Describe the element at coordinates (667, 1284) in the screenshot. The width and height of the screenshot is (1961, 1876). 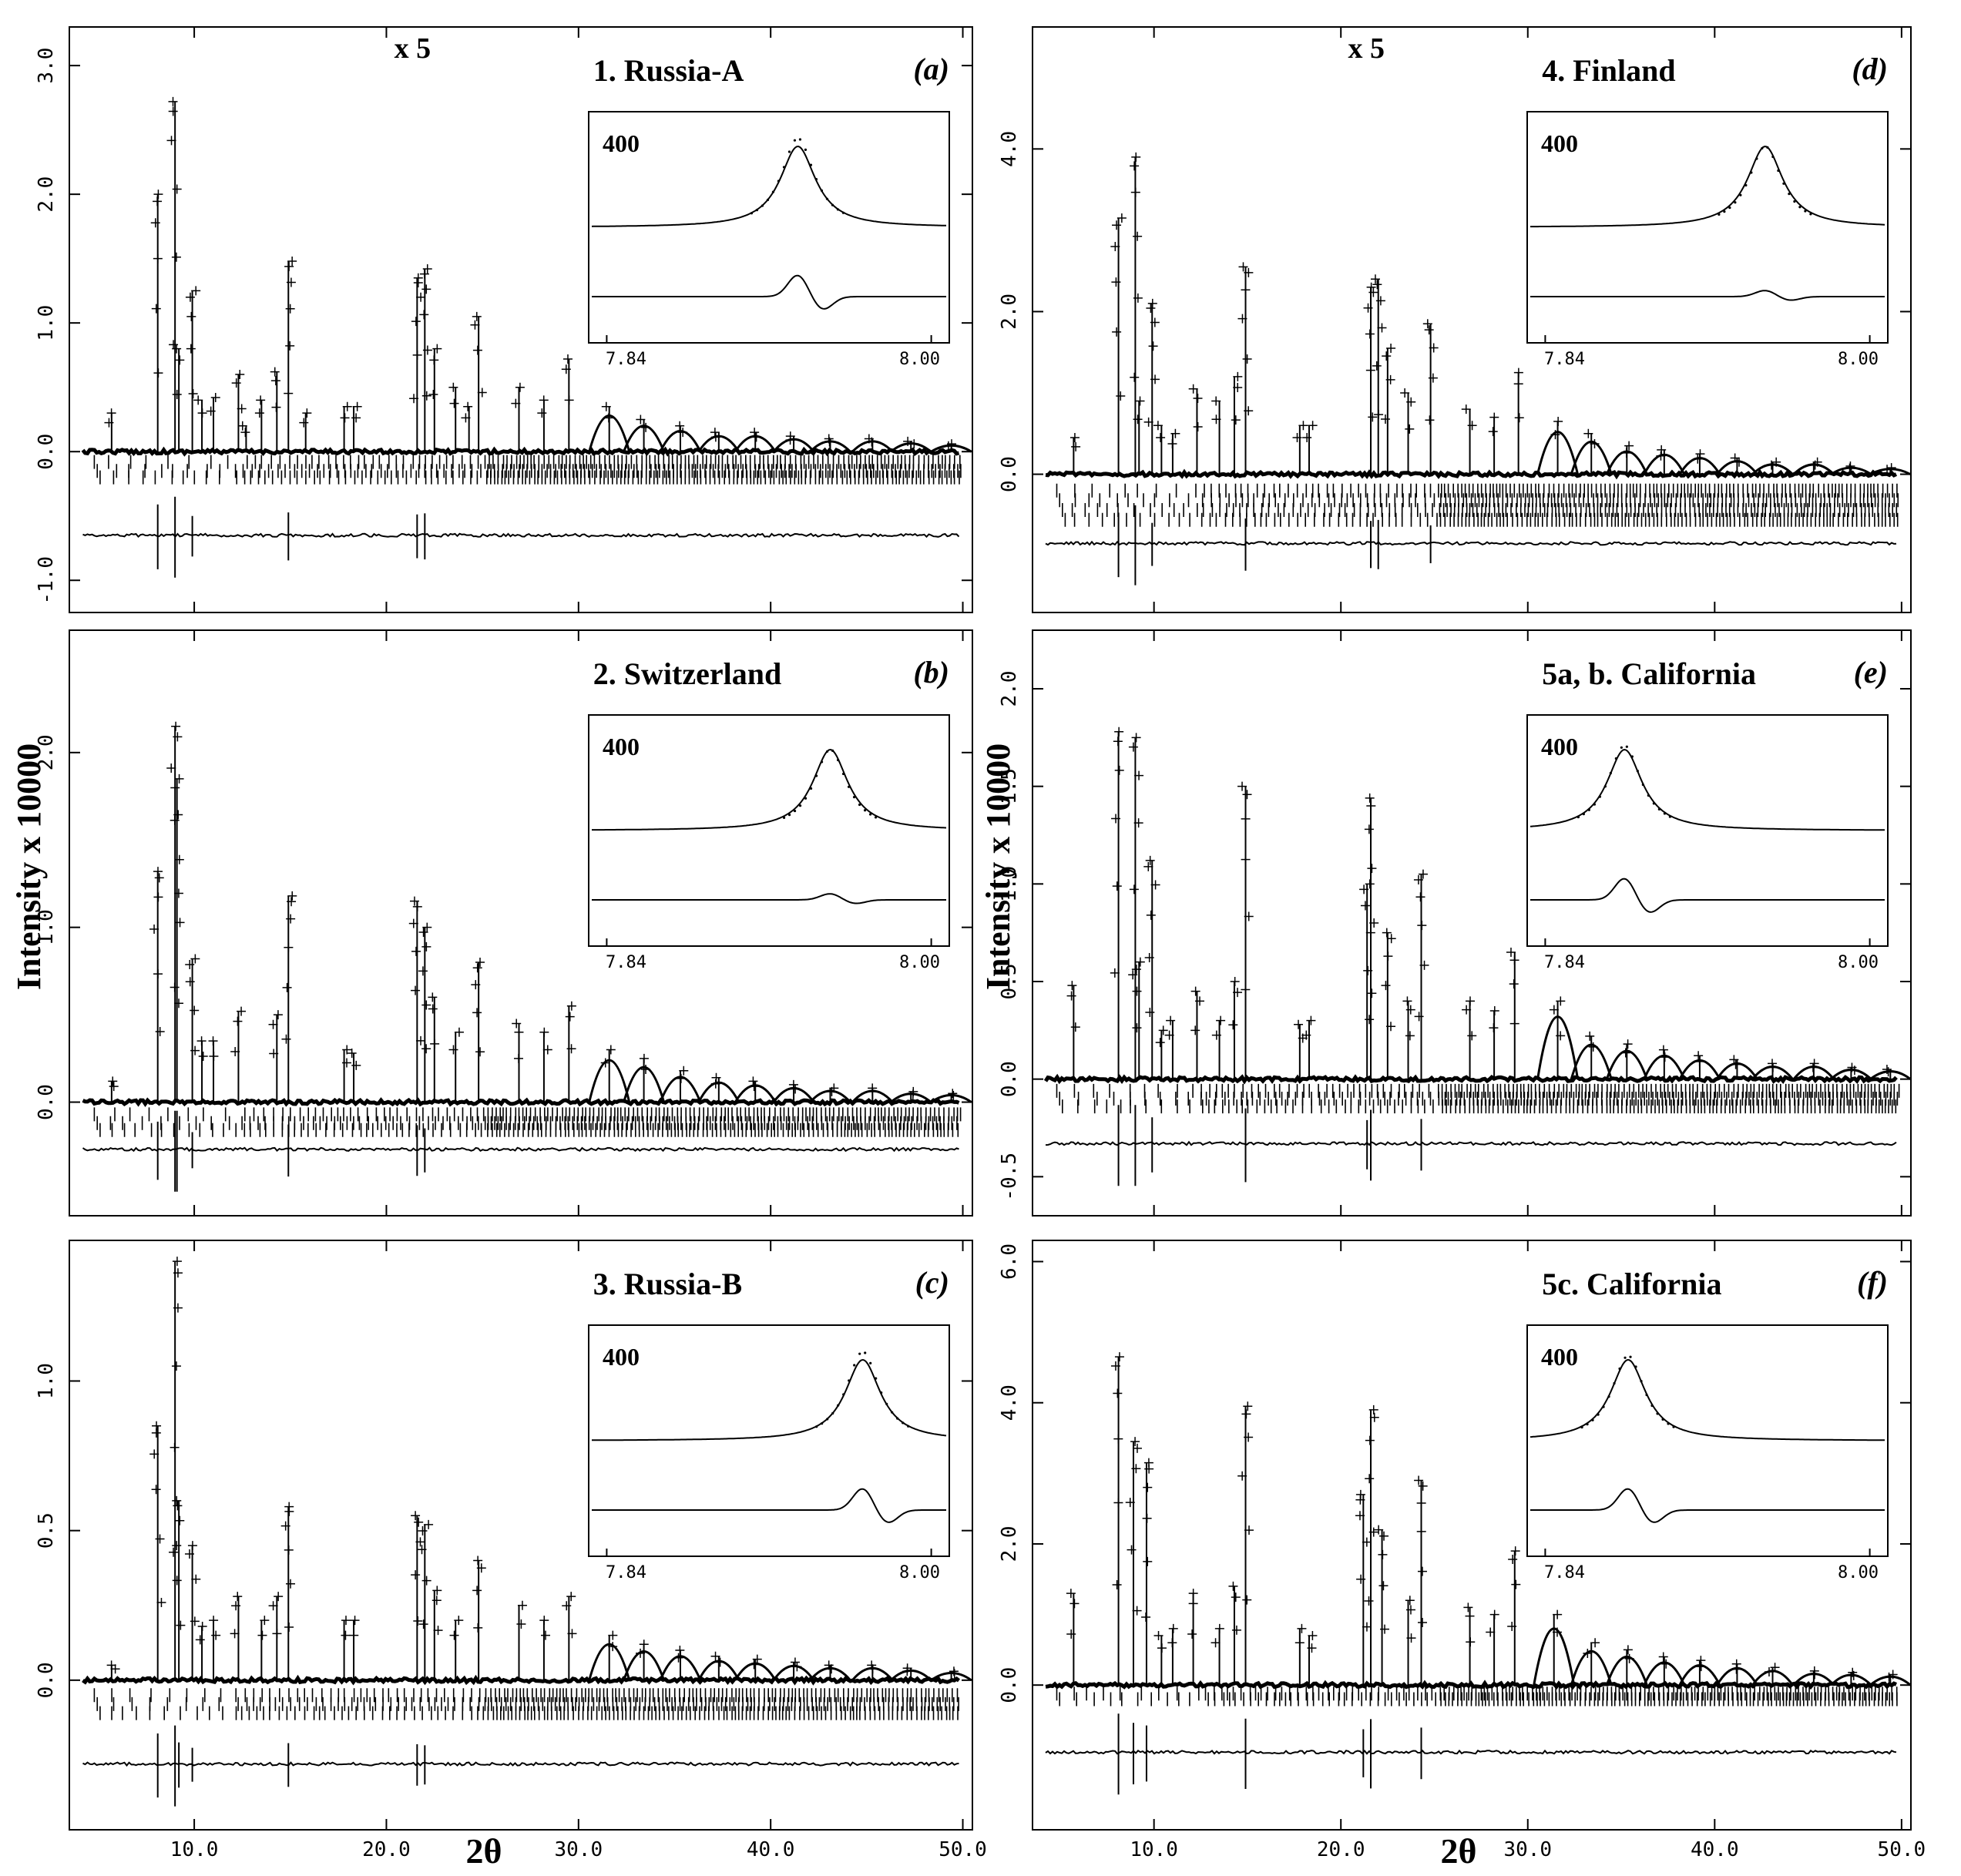
I see `panel-title: 3. Russia-B` at that location.